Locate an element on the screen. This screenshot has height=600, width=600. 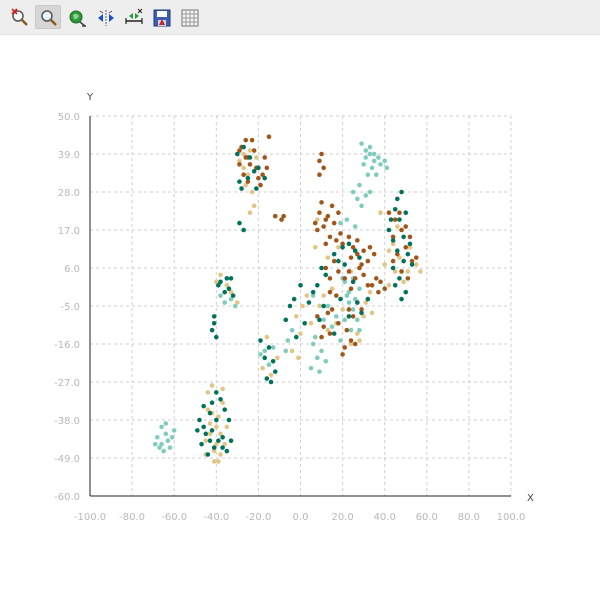
pan-button is located at coordinates (105, 17).